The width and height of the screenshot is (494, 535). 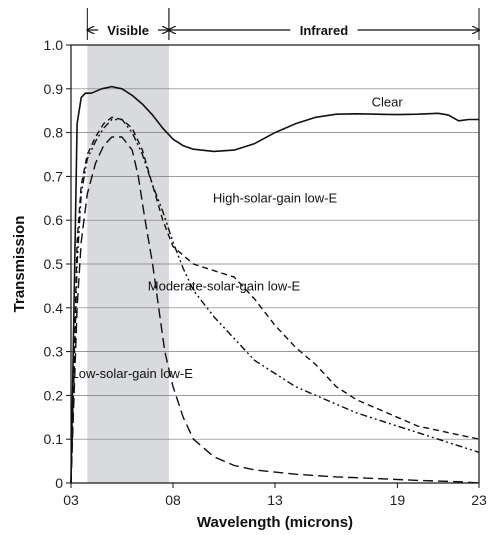 I want to click on y-axis-label: Transmission, so click(x=19, y=264).